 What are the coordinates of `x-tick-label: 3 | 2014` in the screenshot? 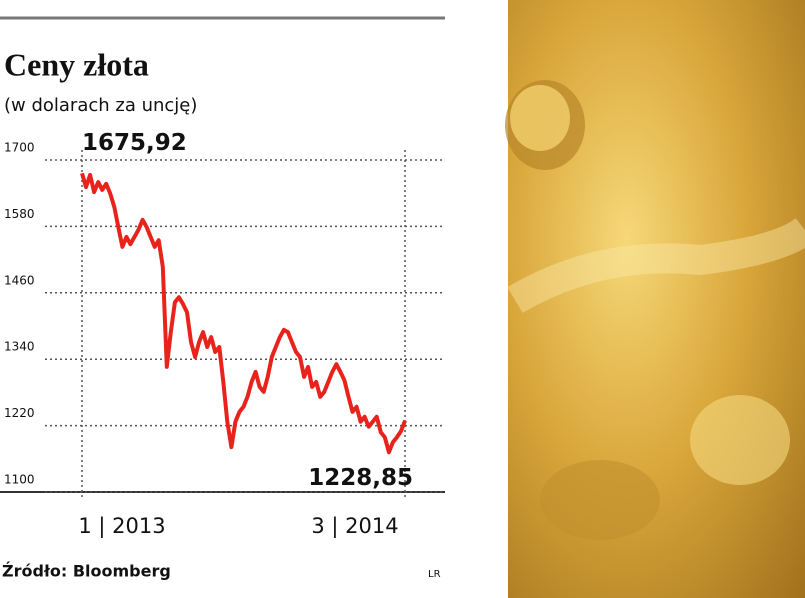 It's located at (354, 526).